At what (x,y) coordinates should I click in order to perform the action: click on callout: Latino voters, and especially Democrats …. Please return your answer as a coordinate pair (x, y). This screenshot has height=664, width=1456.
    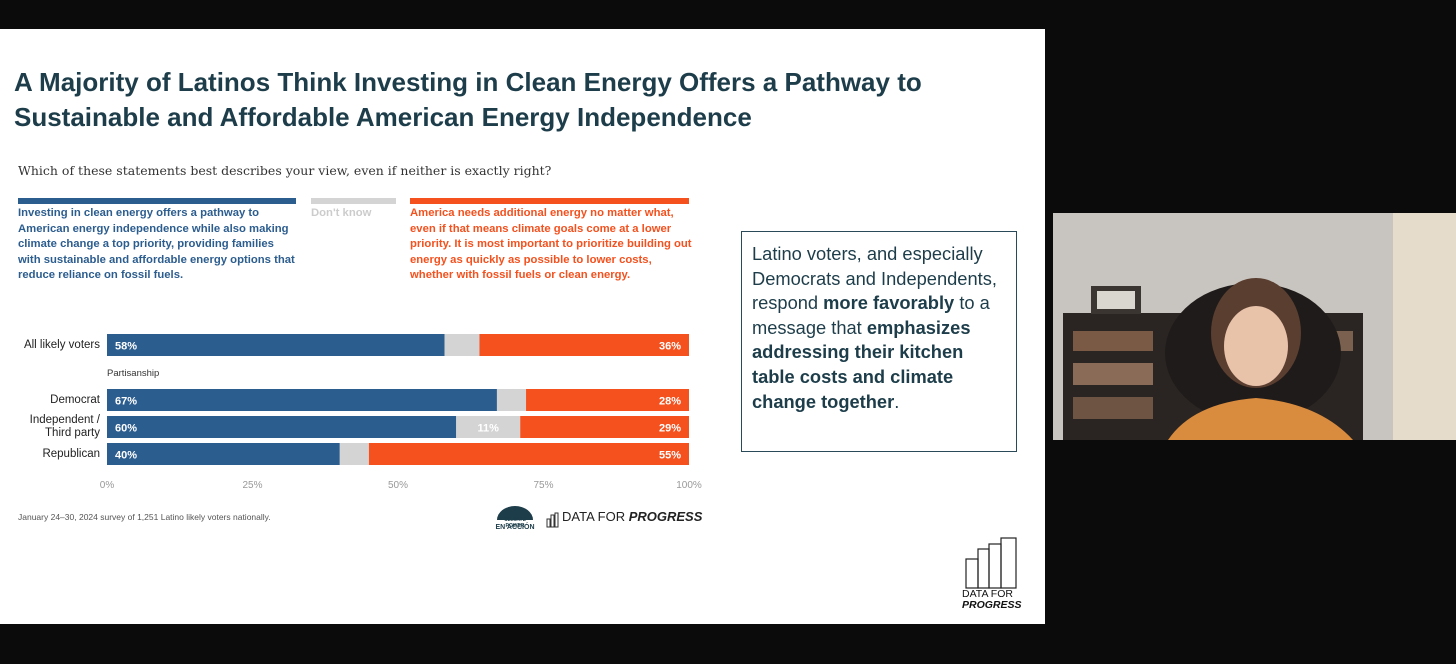
    Looking at the image, I should click on (879, 341).